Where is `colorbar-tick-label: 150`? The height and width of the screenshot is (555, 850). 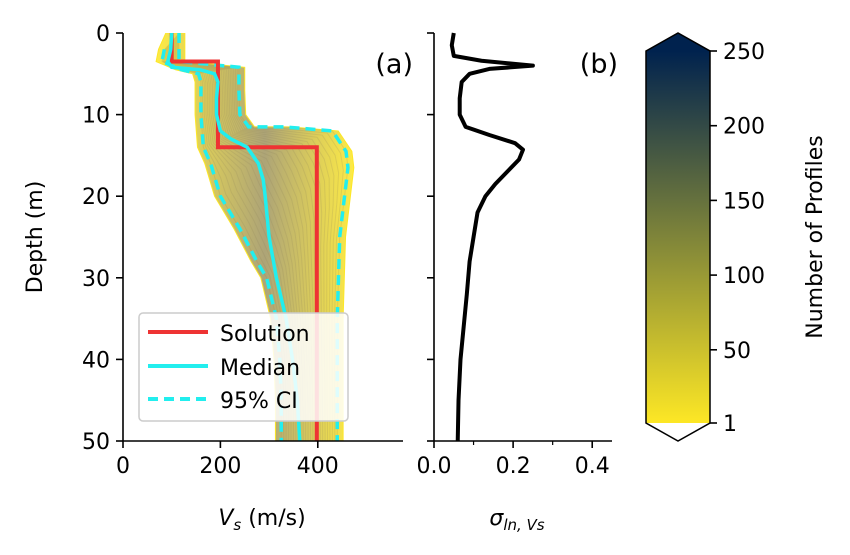
colorbar-tick-label: 150 is located at coordinates (744, 201).